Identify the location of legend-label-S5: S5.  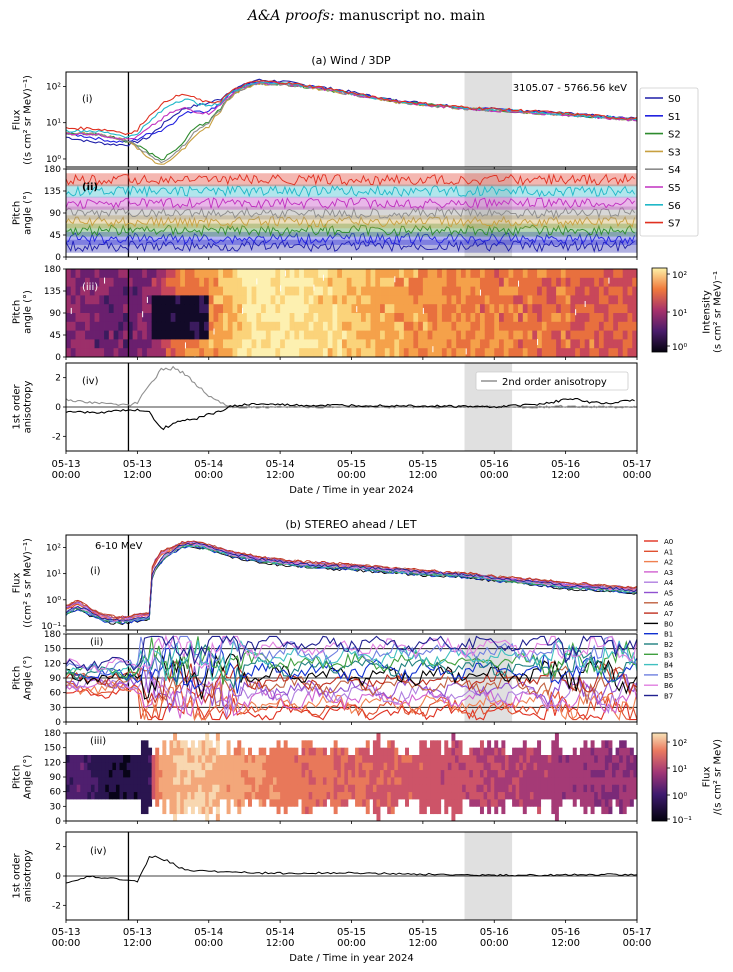
(674, 188).